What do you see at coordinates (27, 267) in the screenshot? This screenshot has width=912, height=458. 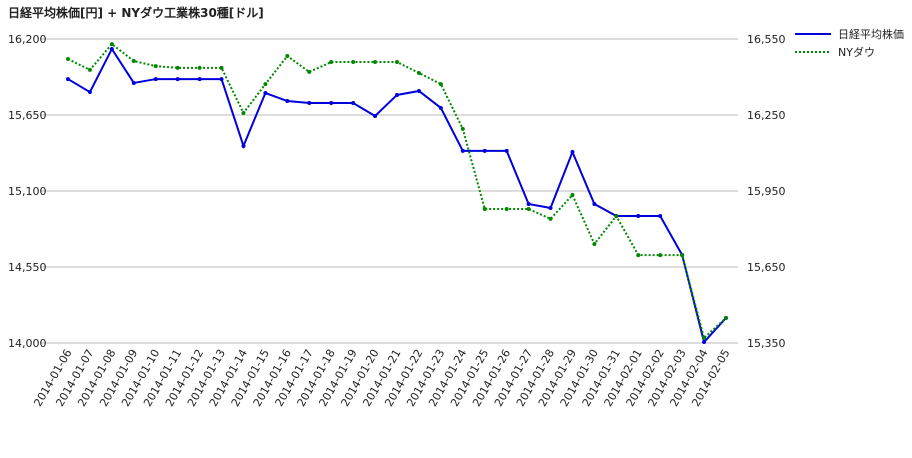 I see `y-tick-label: 14,550` at bounding box center [27, 267].